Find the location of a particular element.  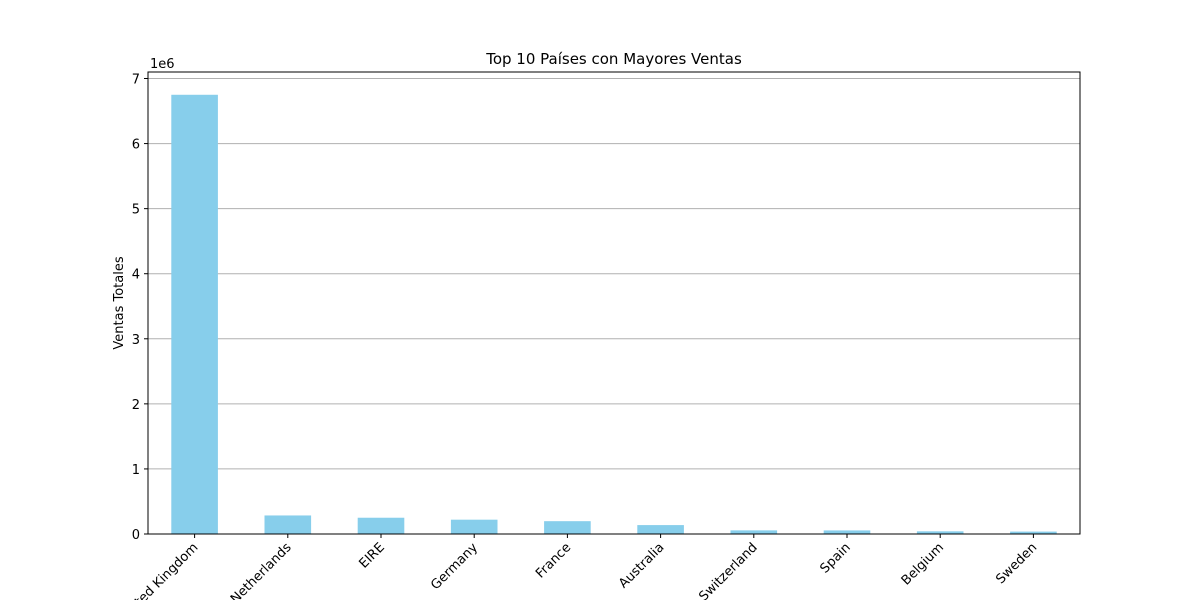

y-tick-label: 0 is located at coordinates (136, 535).